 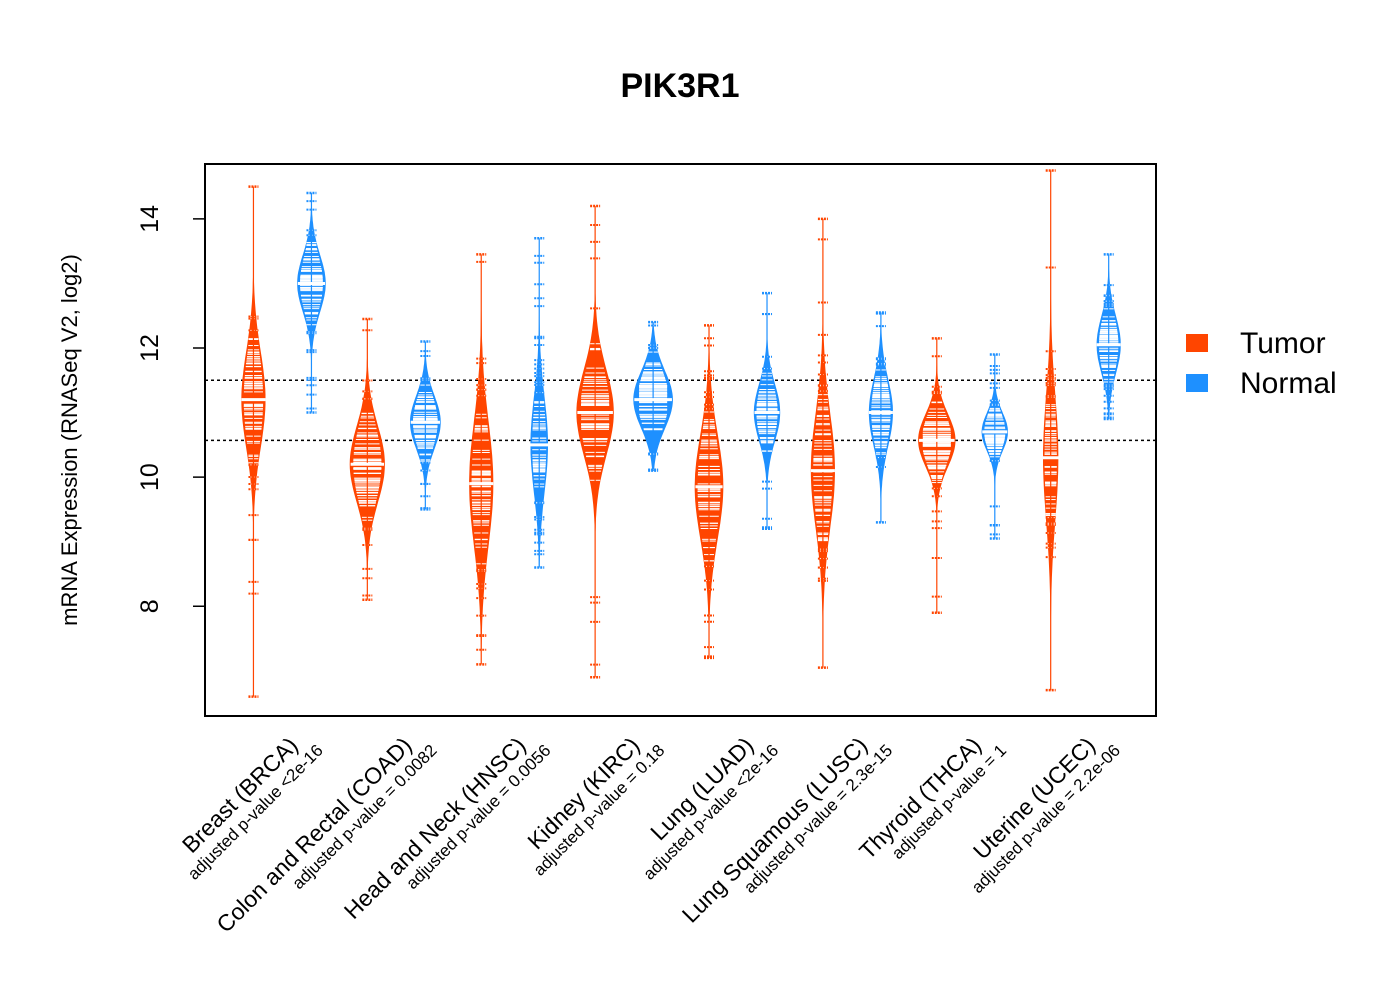 What do you see at coordinates (1108, 337) in the screenshot?
I see `normal-bean-uterine-ucec` at bounding box center [1108, 337].